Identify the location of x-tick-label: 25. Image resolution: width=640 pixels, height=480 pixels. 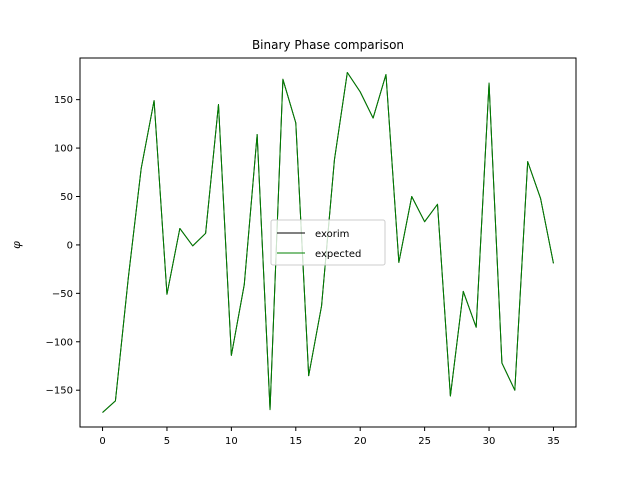
(424, 441).